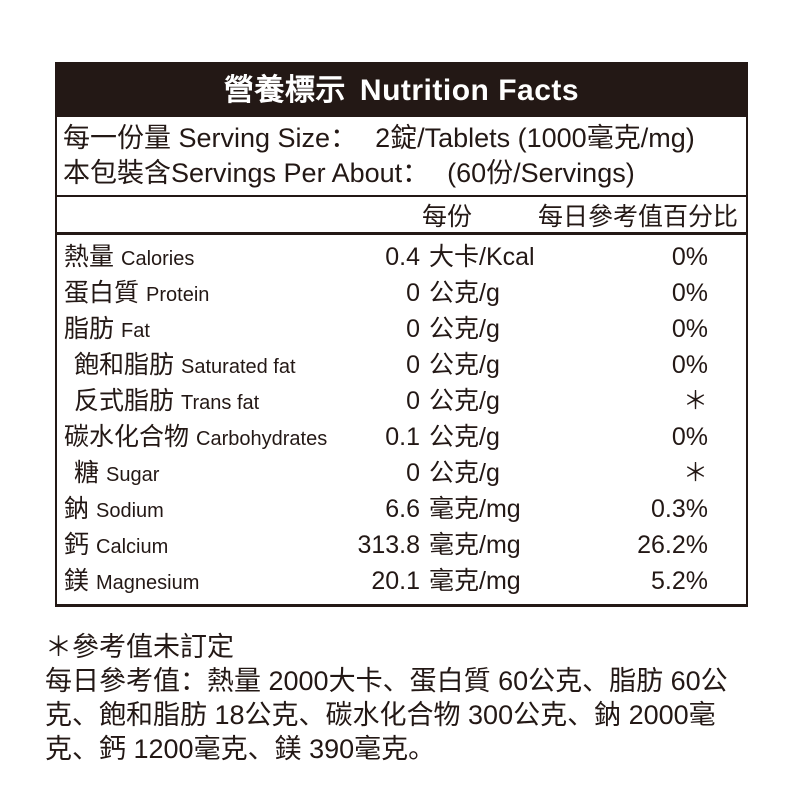 The image size is (800, 800). I want to click on nutrient-row: 蛋白質 Protein 0 公克/g 0%, so click(401, 293).